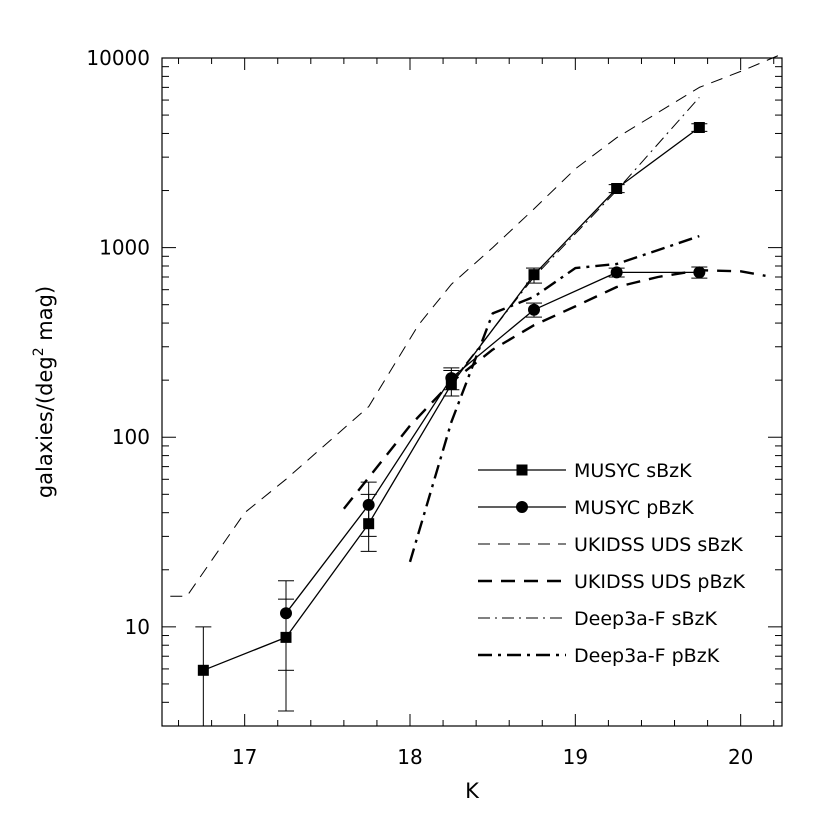 This screenshot has width=830, height=830. I want to click on series-line-ukidss-uds-pbzk, so click(554, 389).